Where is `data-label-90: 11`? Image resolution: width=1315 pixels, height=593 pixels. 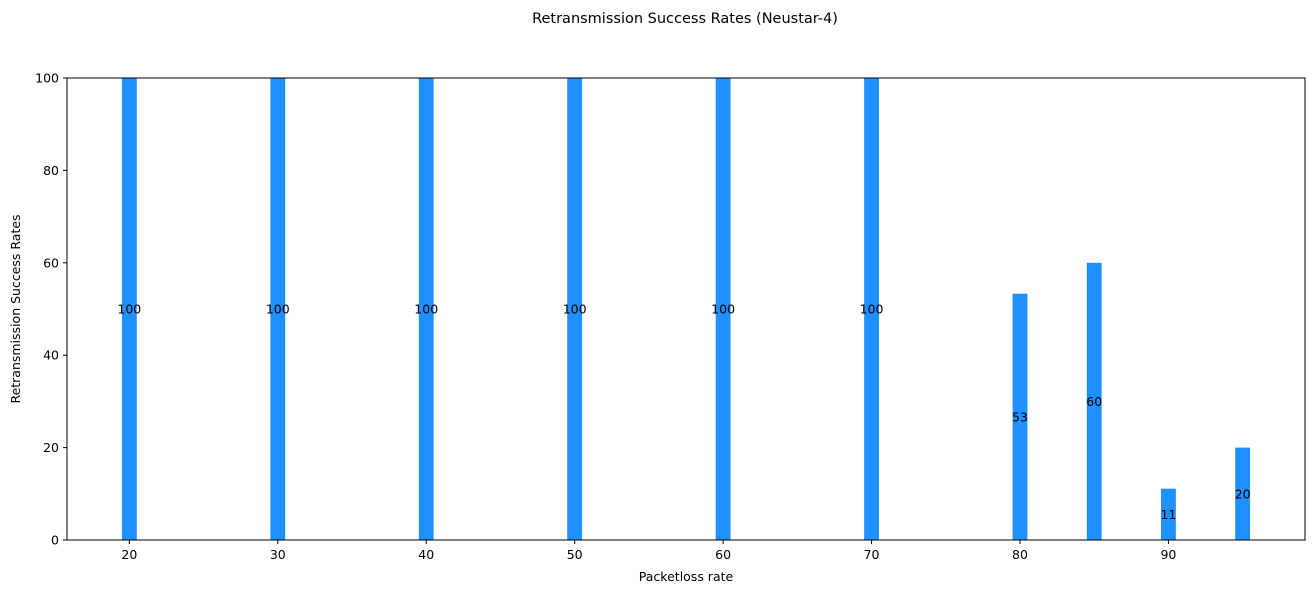 data-label-90: 11 is located at coordinates (1168, 514).